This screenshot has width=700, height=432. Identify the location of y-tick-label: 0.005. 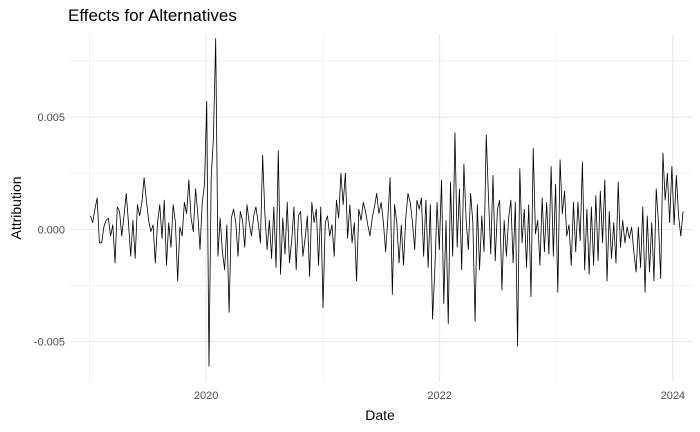
(51, 118).